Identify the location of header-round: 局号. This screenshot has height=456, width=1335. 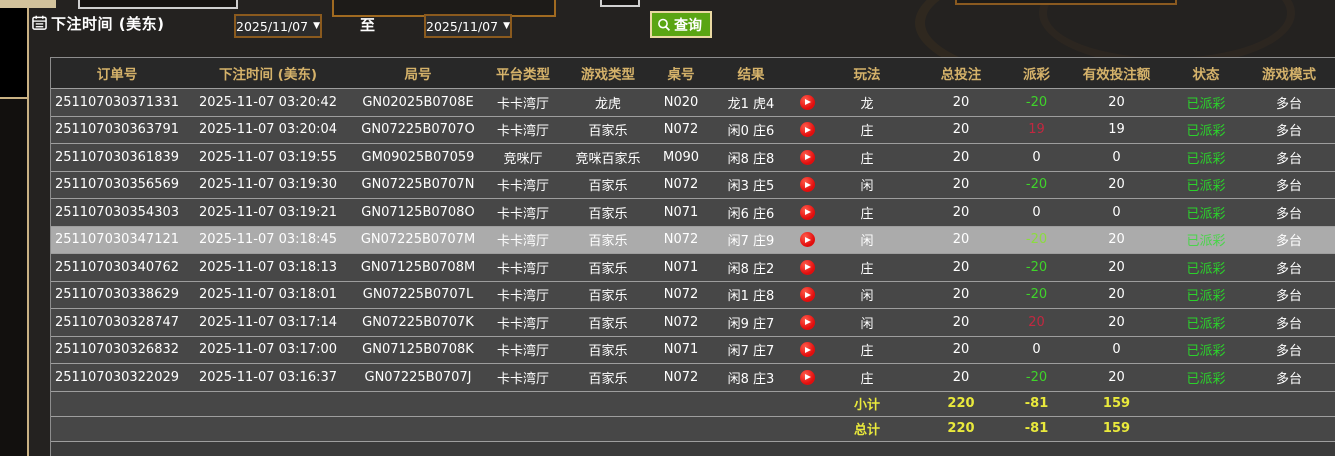
(418, 75).